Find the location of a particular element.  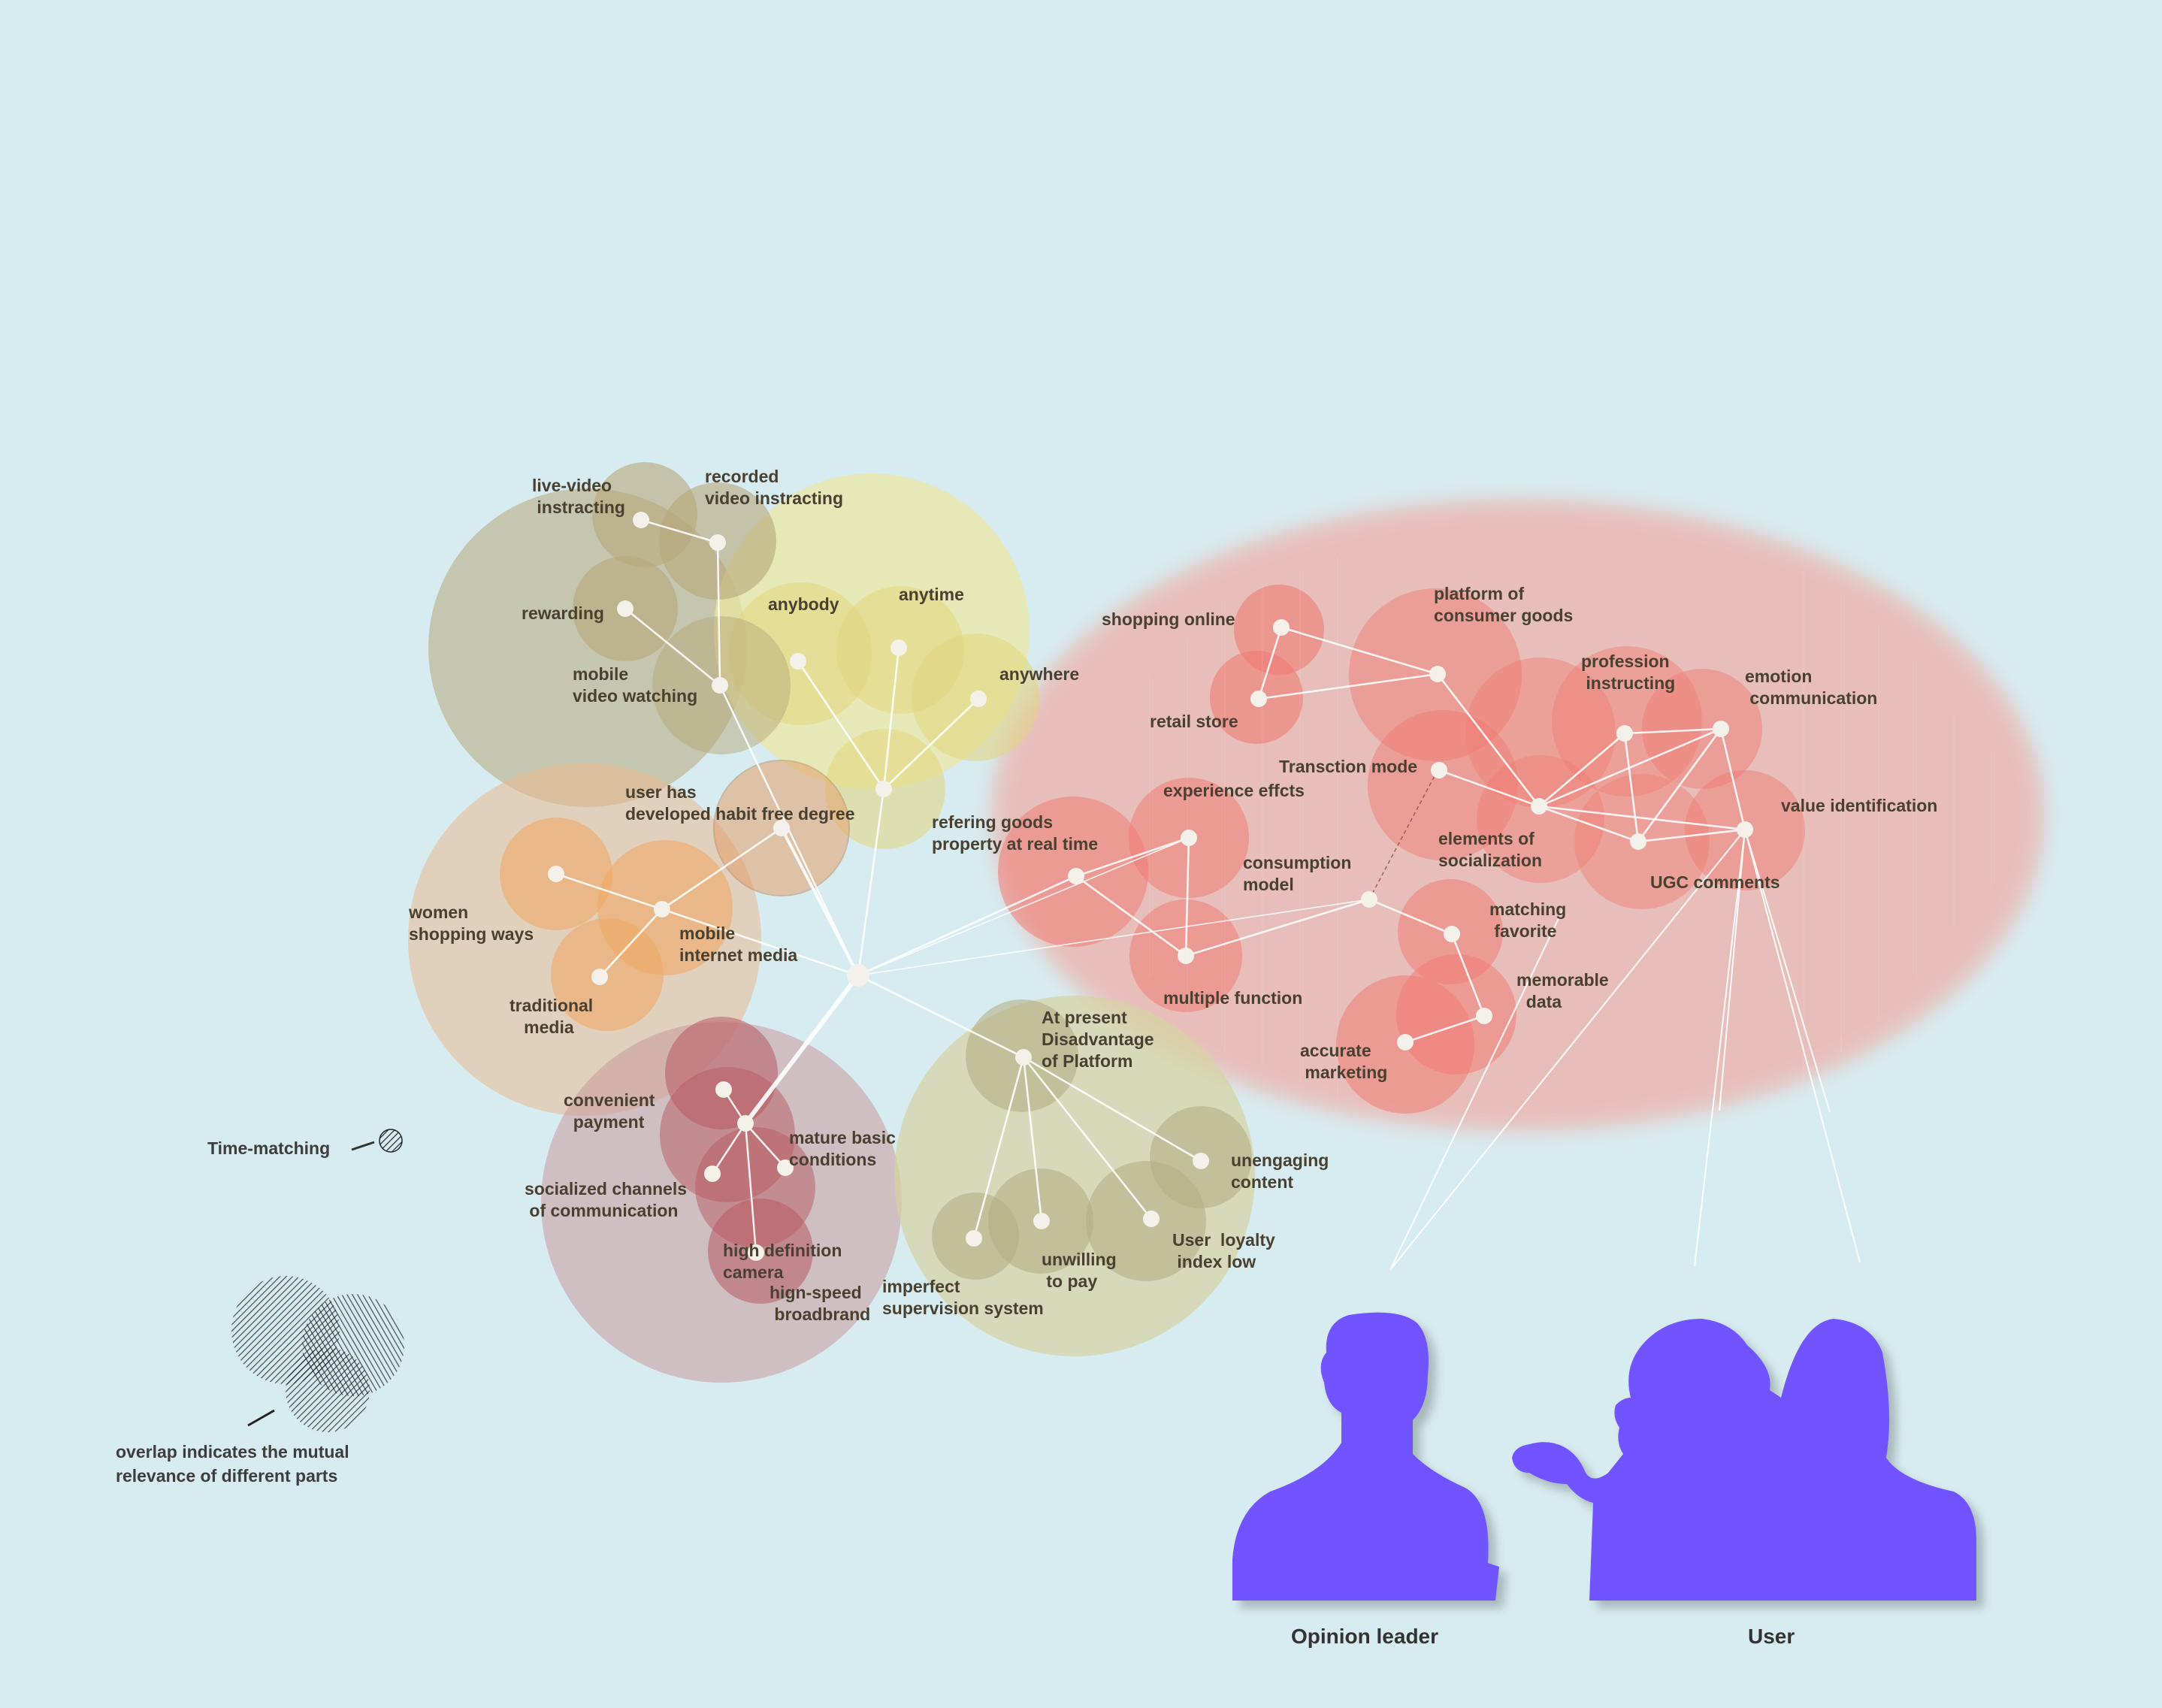

label-unengaging-content: unengaging content is located at coordinates (1280, 1171).